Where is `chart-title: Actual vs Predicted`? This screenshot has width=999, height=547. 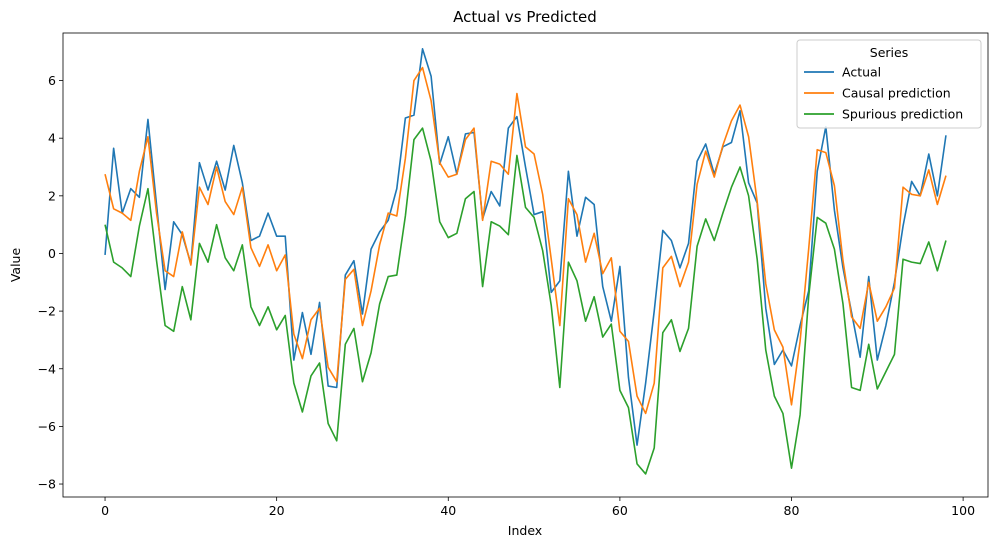
chart-title: Actual vs Predicted is located at coordinates (525, 17).